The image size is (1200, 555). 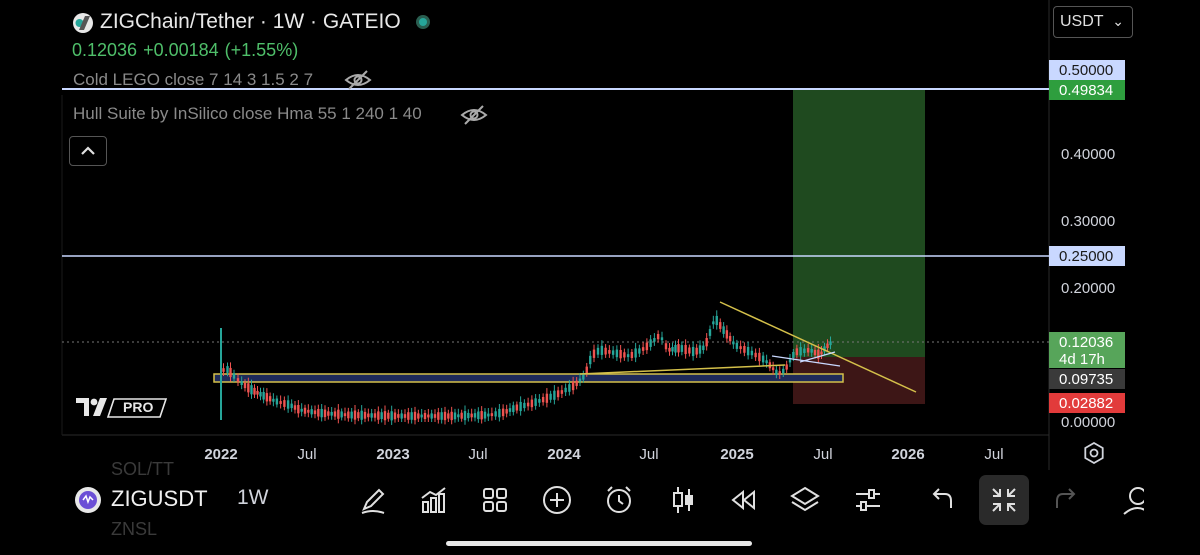 I want to click on price-change-percent: (+1.55%), so click(x=261, y=50).